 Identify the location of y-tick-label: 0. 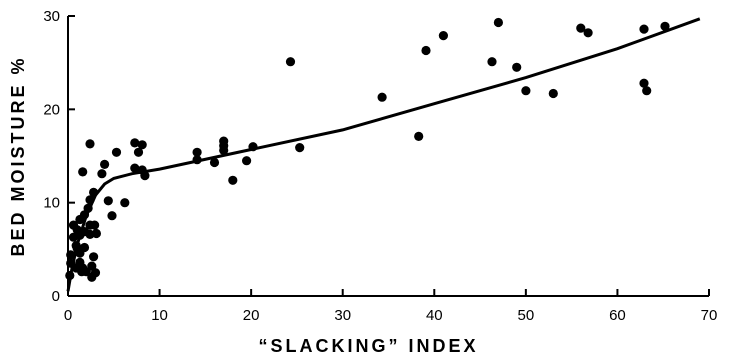
(56, 296).